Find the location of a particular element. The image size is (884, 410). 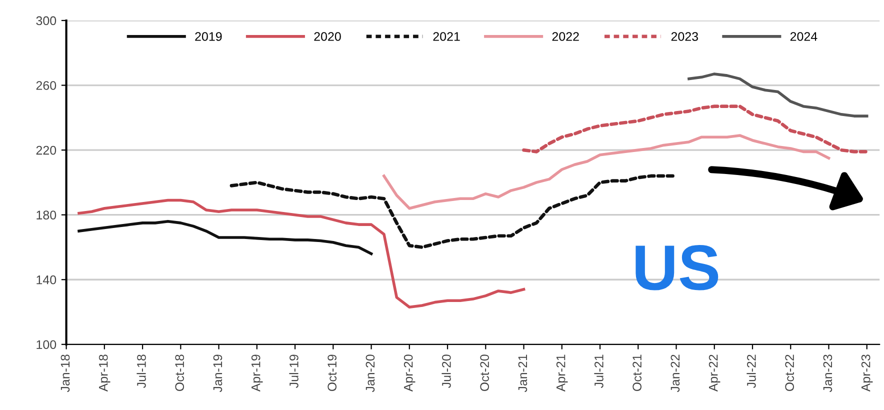

x-tick-label: Jan-20 is located at coordinates (370, 373).